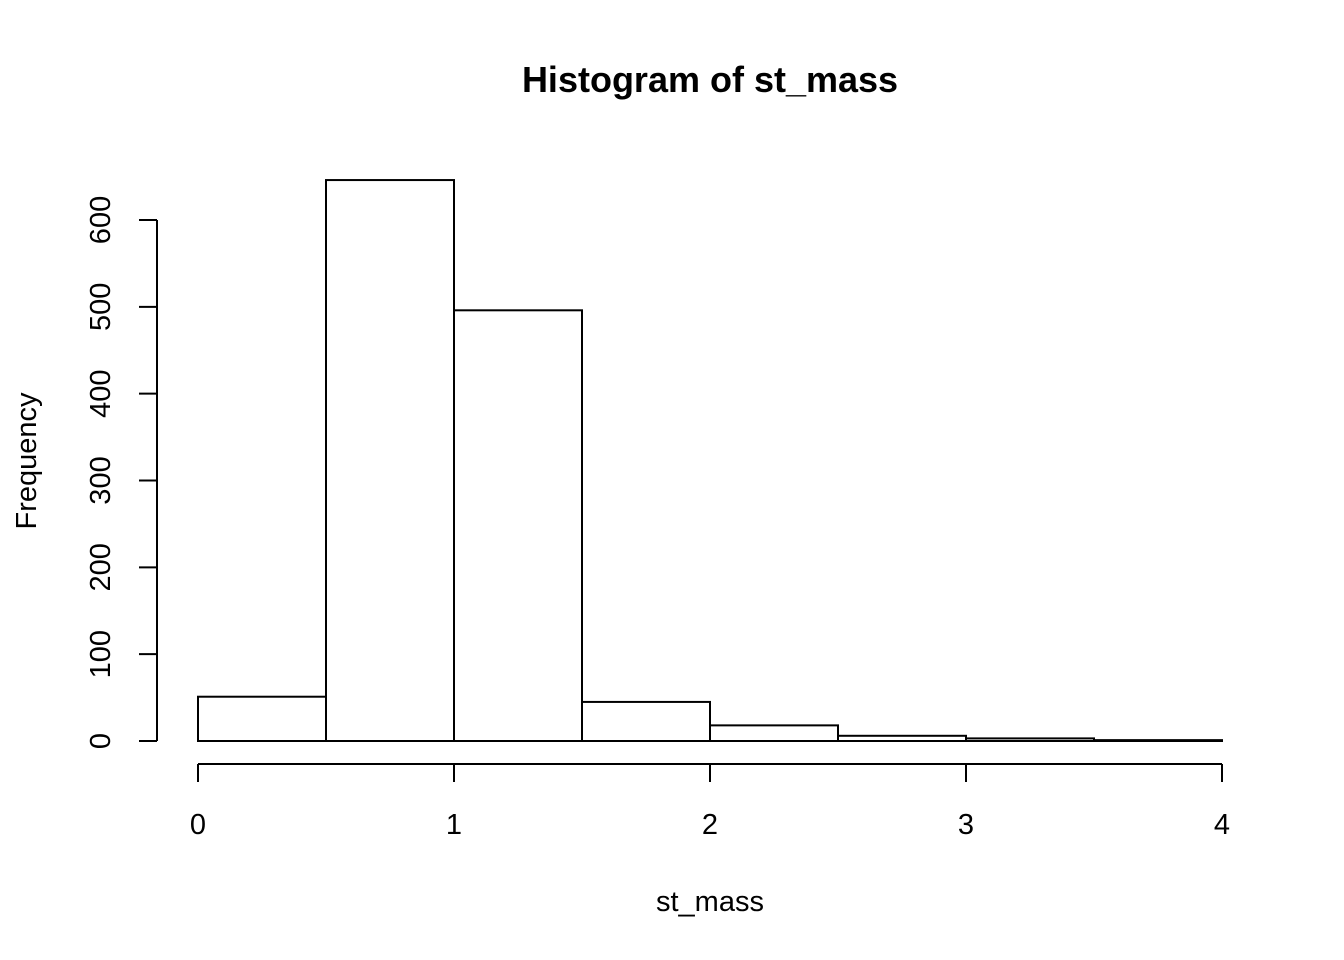  What do you see at coordinates (710, 825) in the screenshot?
I see `x-tick-label: 2` at bounding box center [710, 825].